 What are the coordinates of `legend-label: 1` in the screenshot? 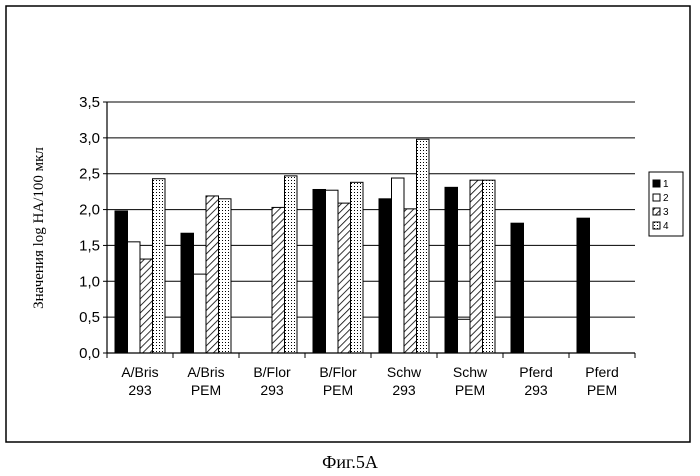 It's located at (666, 184).